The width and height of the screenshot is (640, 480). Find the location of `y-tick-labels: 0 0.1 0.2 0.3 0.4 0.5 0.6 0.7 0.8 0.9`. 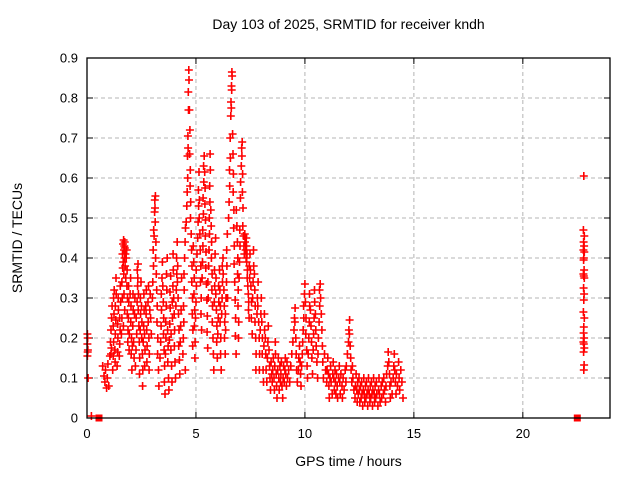

y-tick-labels: 0 0.1 0.2 0.3 0.4 0.5 0.6 0.7 0.8 0.9 is located at coordinates (69, 238).